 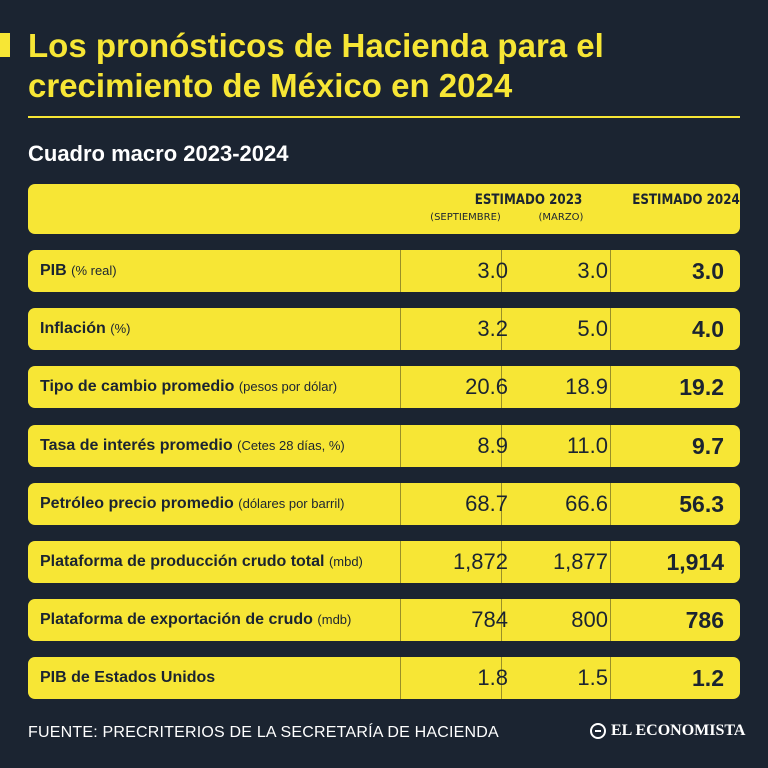 I want to click on row-label-unit: (Cetes 28 días, %), so click(x=291, y=445).